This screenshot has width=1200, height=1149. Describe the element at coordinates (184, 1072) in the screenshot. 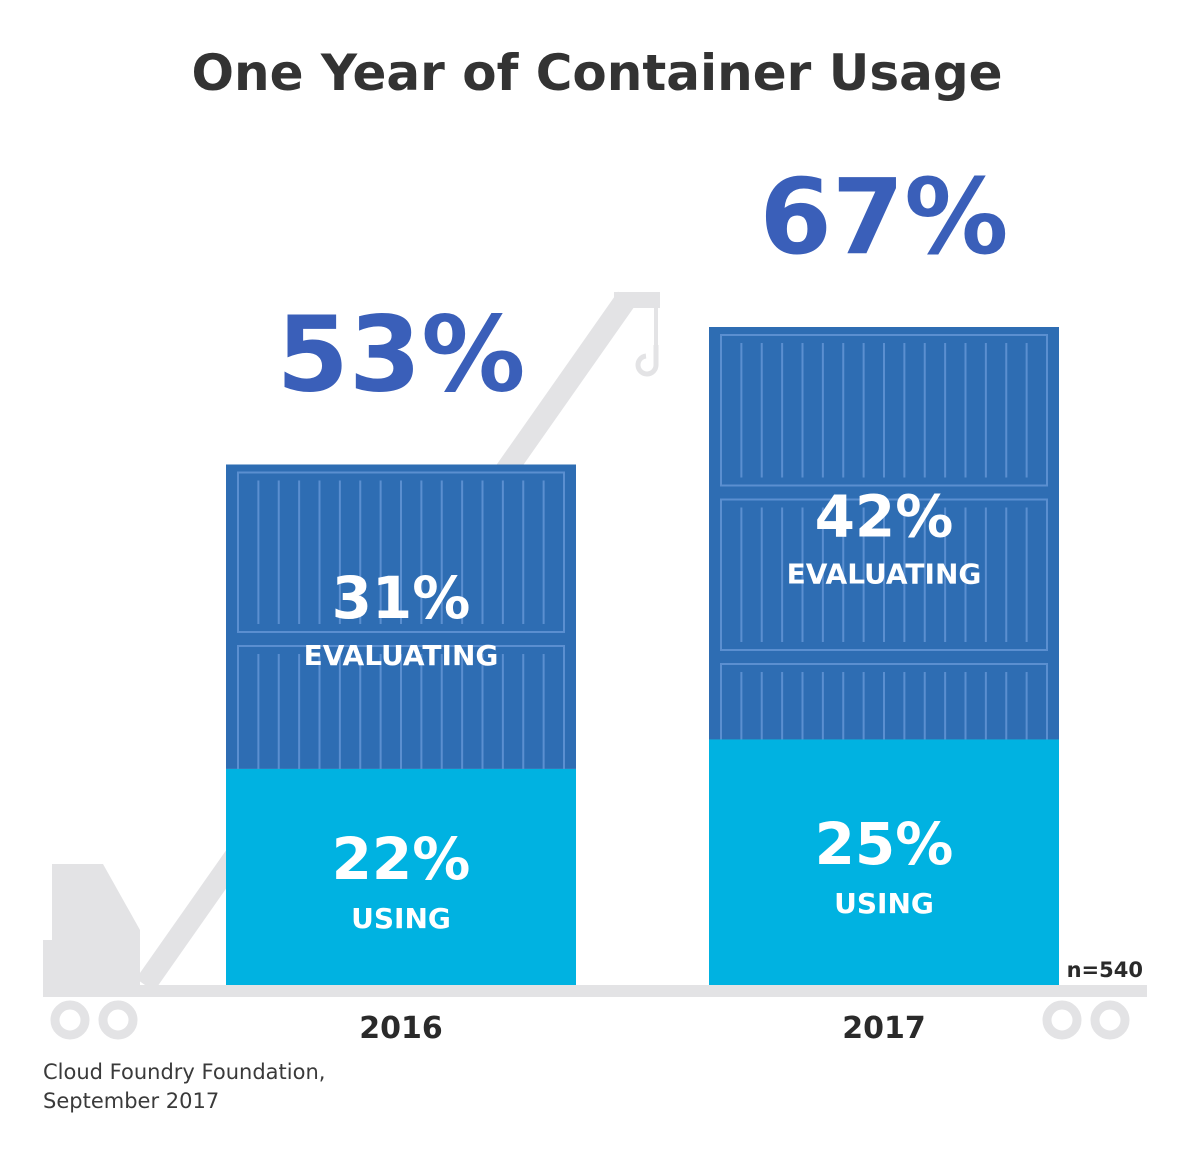

I see `source-line-1: Cloud Foundry Foundation,` at that location.